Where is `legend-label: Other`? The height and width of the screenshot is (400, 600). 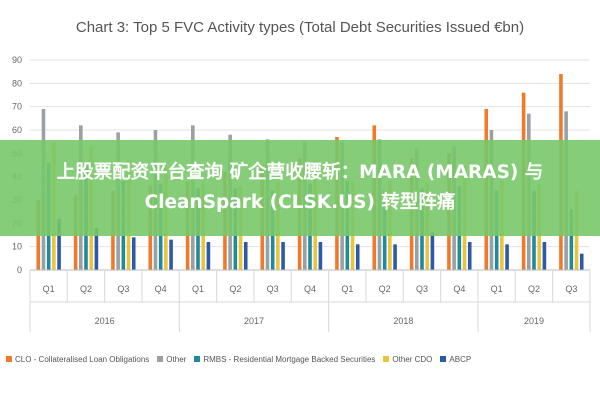
legend-label: Other is located at coordinates (176, 359).